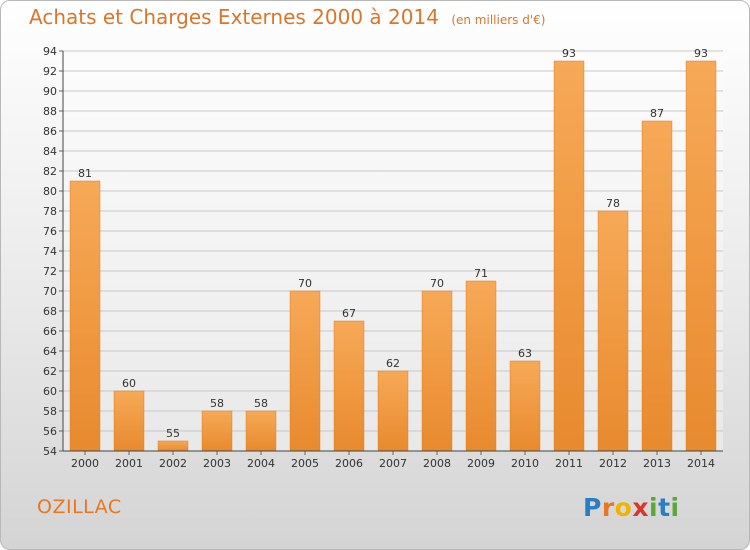  What do you see at coordinates (50, 51) in the screenshot?
I see `y-tick-label: 94` at bounding box center [50, 51].